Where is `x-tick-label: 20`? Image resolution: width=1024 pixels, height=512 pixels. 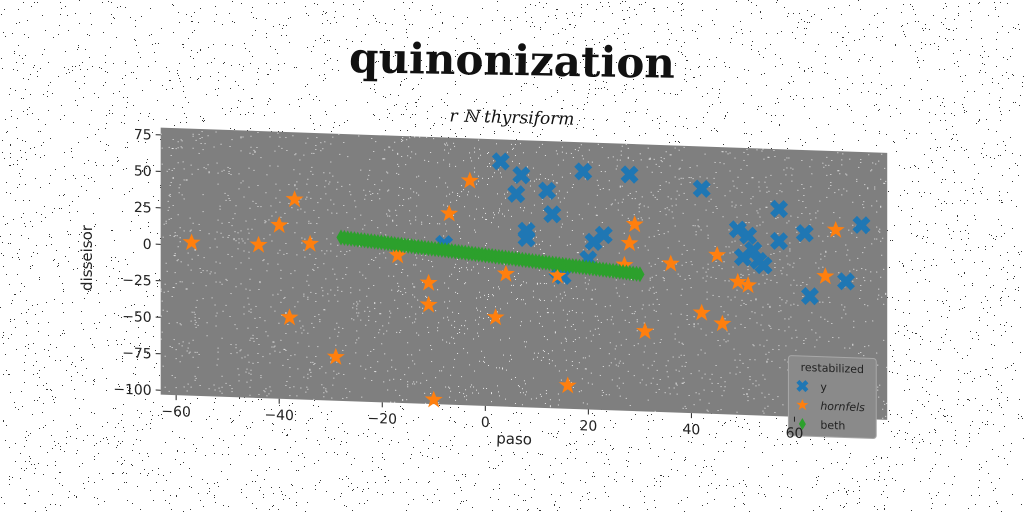 x-tick-label: 20 is located at coordinates (588, 426).